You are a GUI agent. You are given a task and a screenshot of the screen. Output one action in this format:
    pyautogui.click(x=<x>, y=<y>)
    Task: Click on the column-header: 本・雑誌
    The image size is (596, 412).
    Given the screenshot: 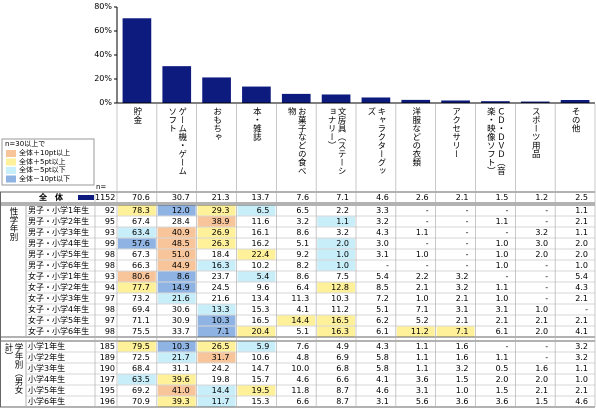 What is the action you would take?
    pyautogui.click(x=256, y=124)
    